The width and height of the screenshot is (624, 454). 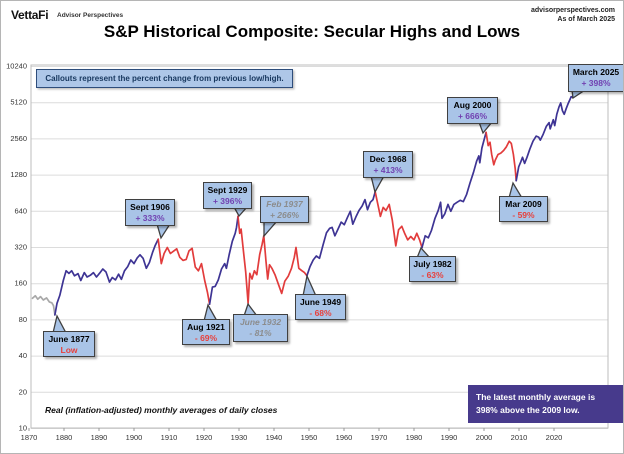 I want to click on x-axis-label: 1870, so click(x=29, y=437).